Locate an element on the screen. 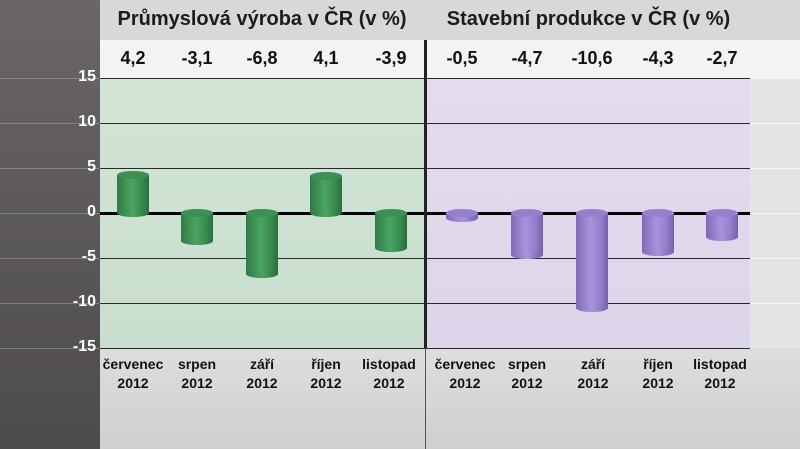  chart-title-industry: Průmyslová výroba v ČR (v %) is located at coordinates (262, 19).